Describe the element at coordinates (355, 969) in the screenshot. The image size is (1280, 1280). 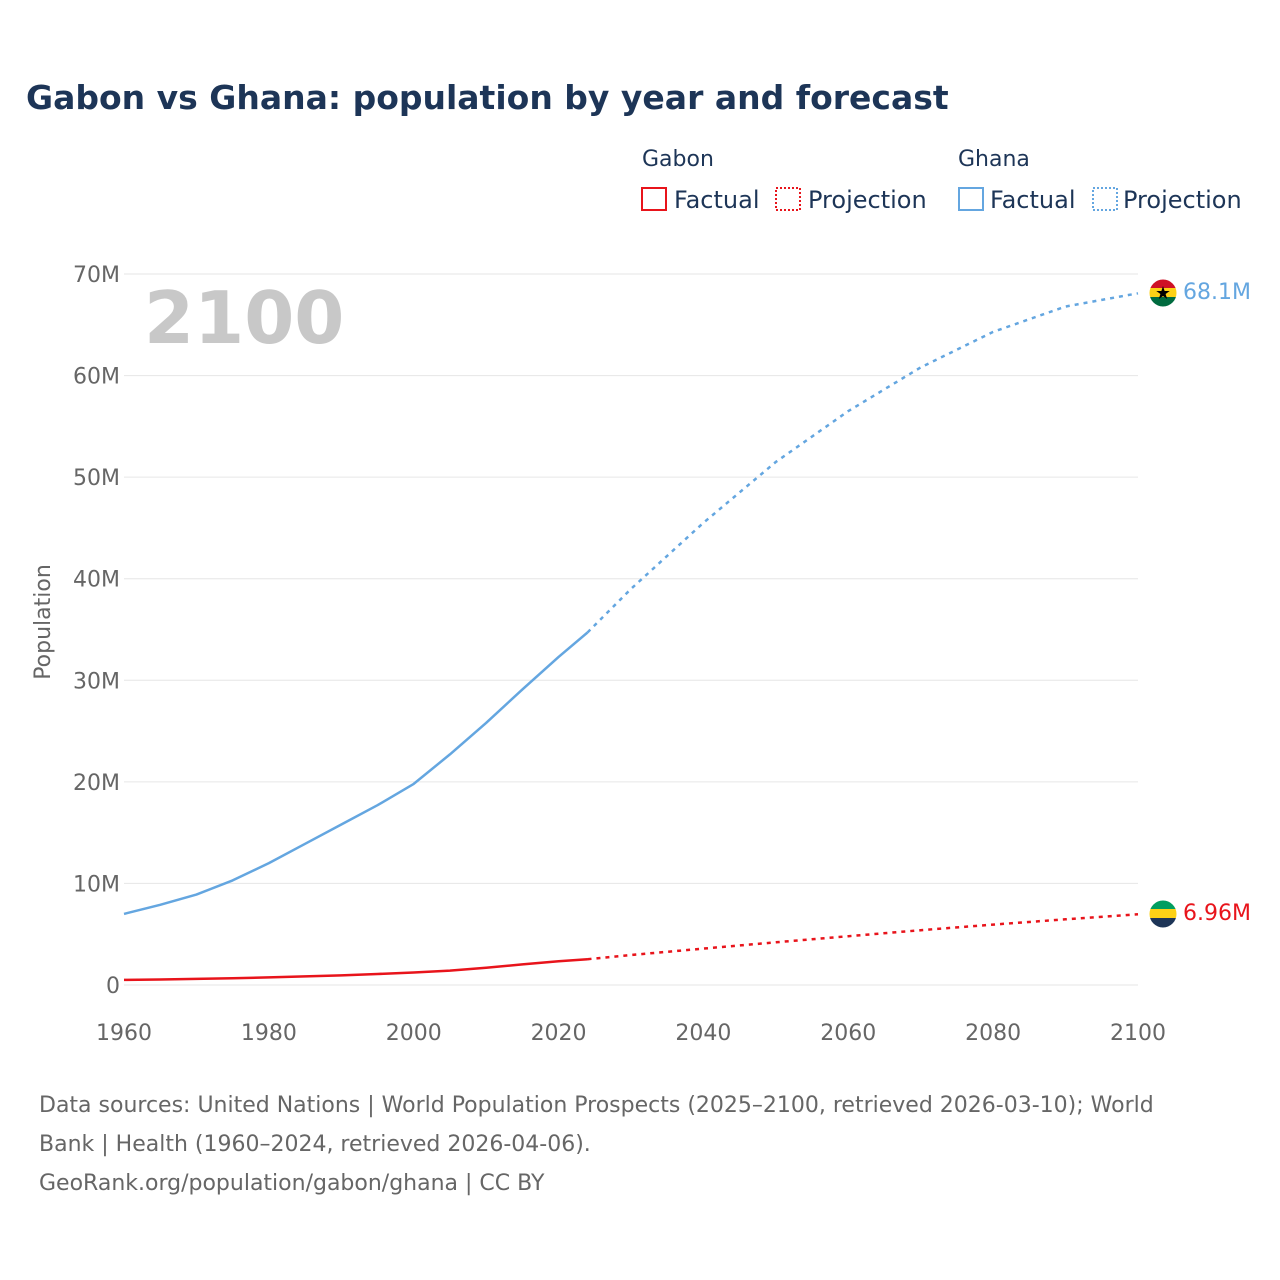
I see `gabon-factual-line` at that location.